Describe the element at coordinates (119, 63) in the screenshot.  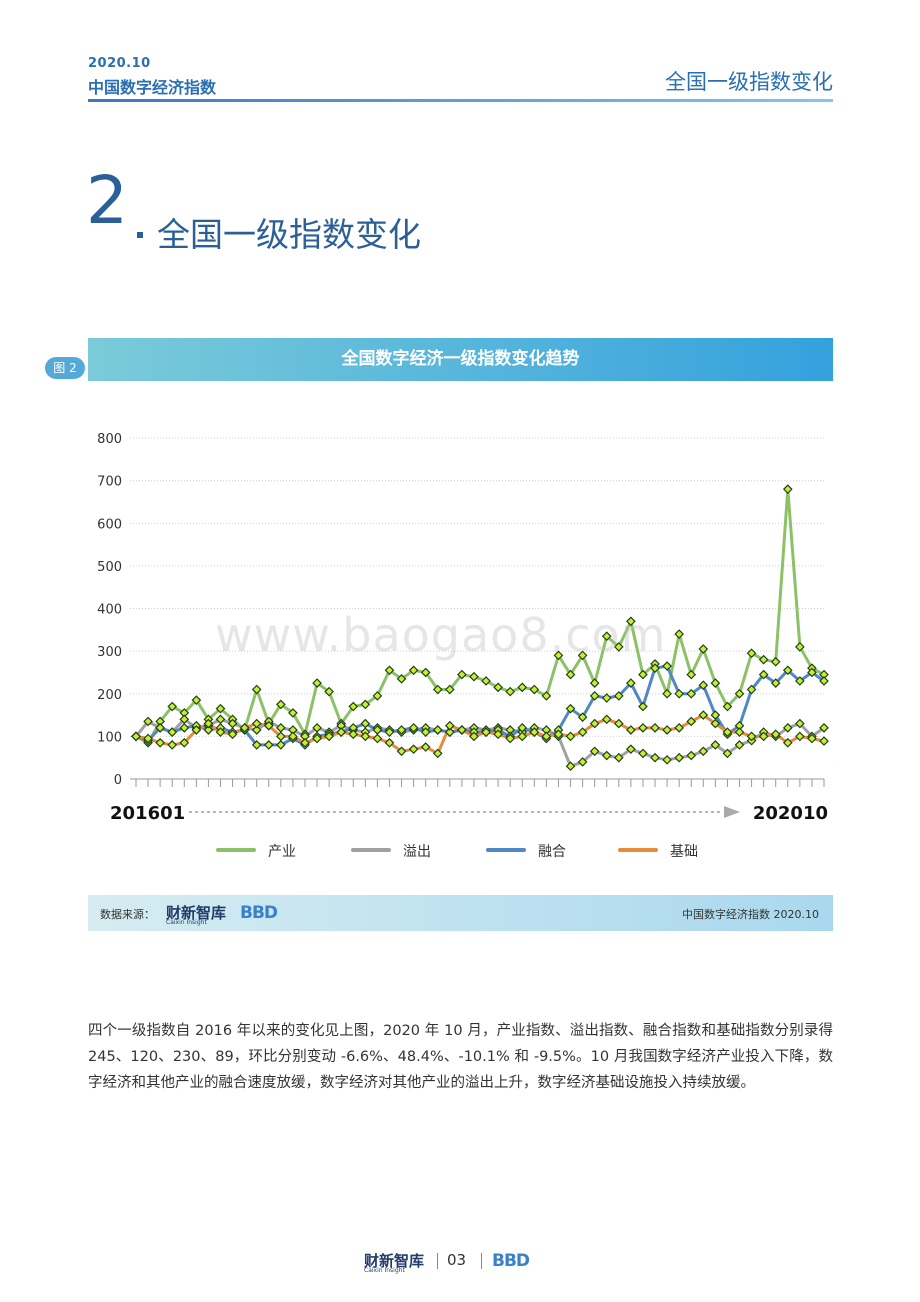
I see `header-date: 2020.10` at that location.